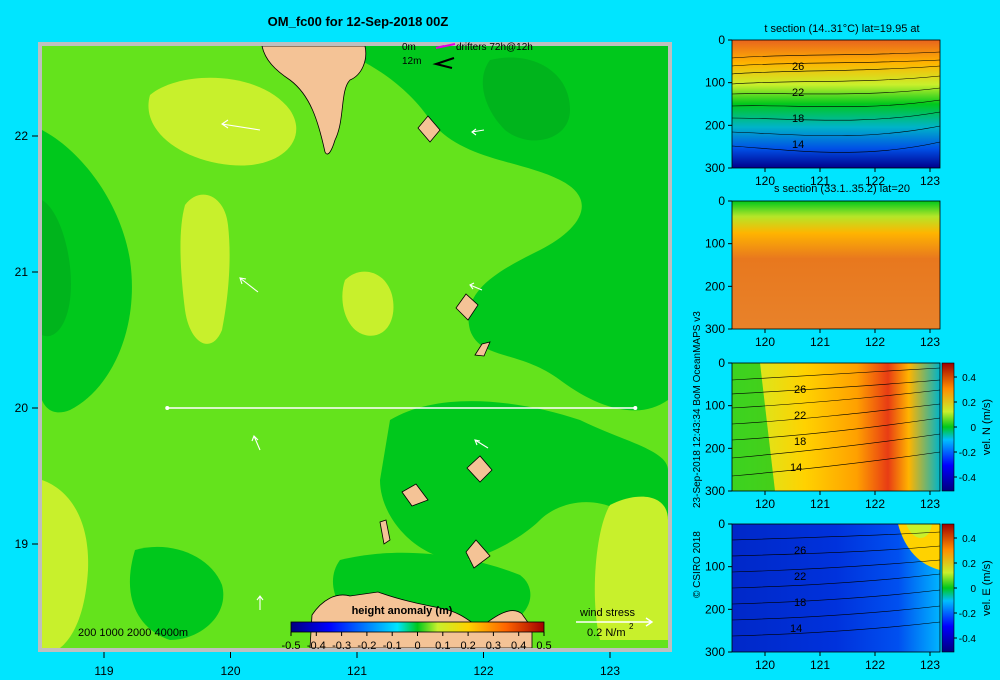 The height and width of the screenshot is (680, 1000). What do you see at coordinates (56, 268) in the screenshot?
I see `anomaly-low-west-core` at bounding box center [56, 268].